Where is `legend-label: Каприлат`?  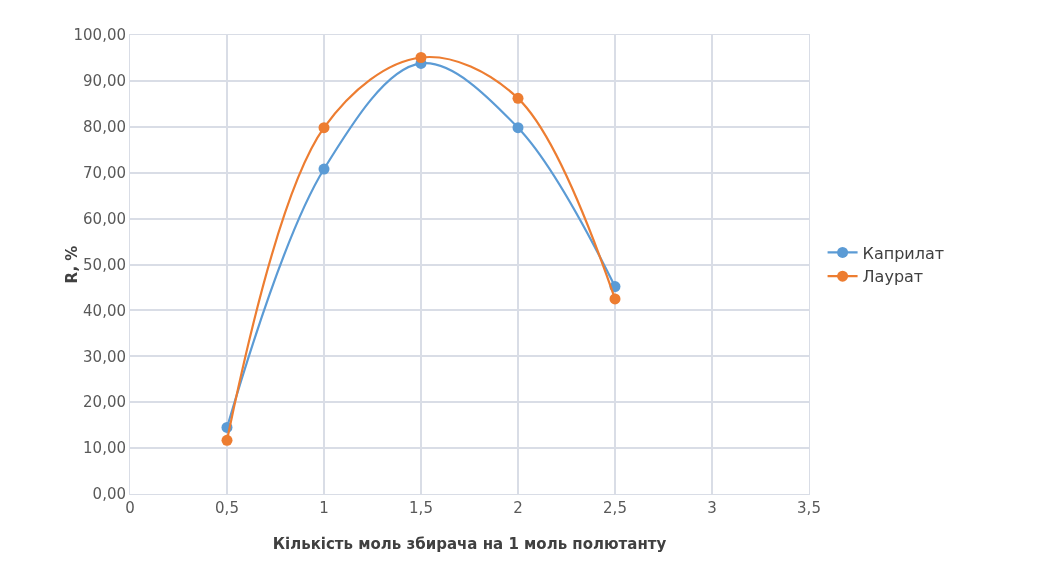 legend-label: Каприлат is located at coordinates (903, 253).